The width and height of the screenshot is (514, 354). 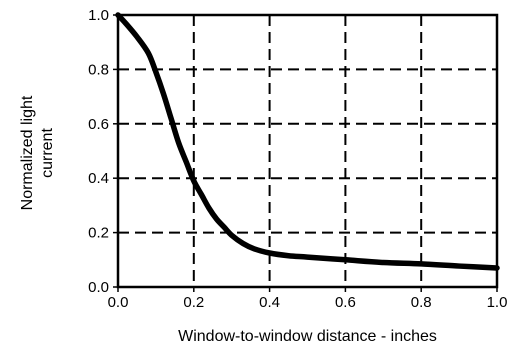 What do you see at coordinates (27, 152) in the screenshot?
I see `y-axis-label-line: Normalized light` at bounding box center [27, 152].